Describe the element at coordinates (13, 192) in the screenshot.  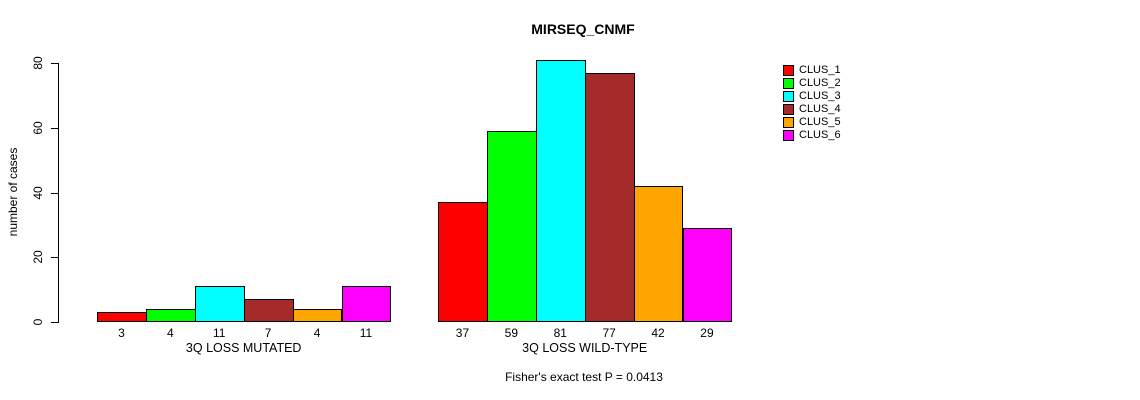
I see `y-axis-title: number of cases` at that location.